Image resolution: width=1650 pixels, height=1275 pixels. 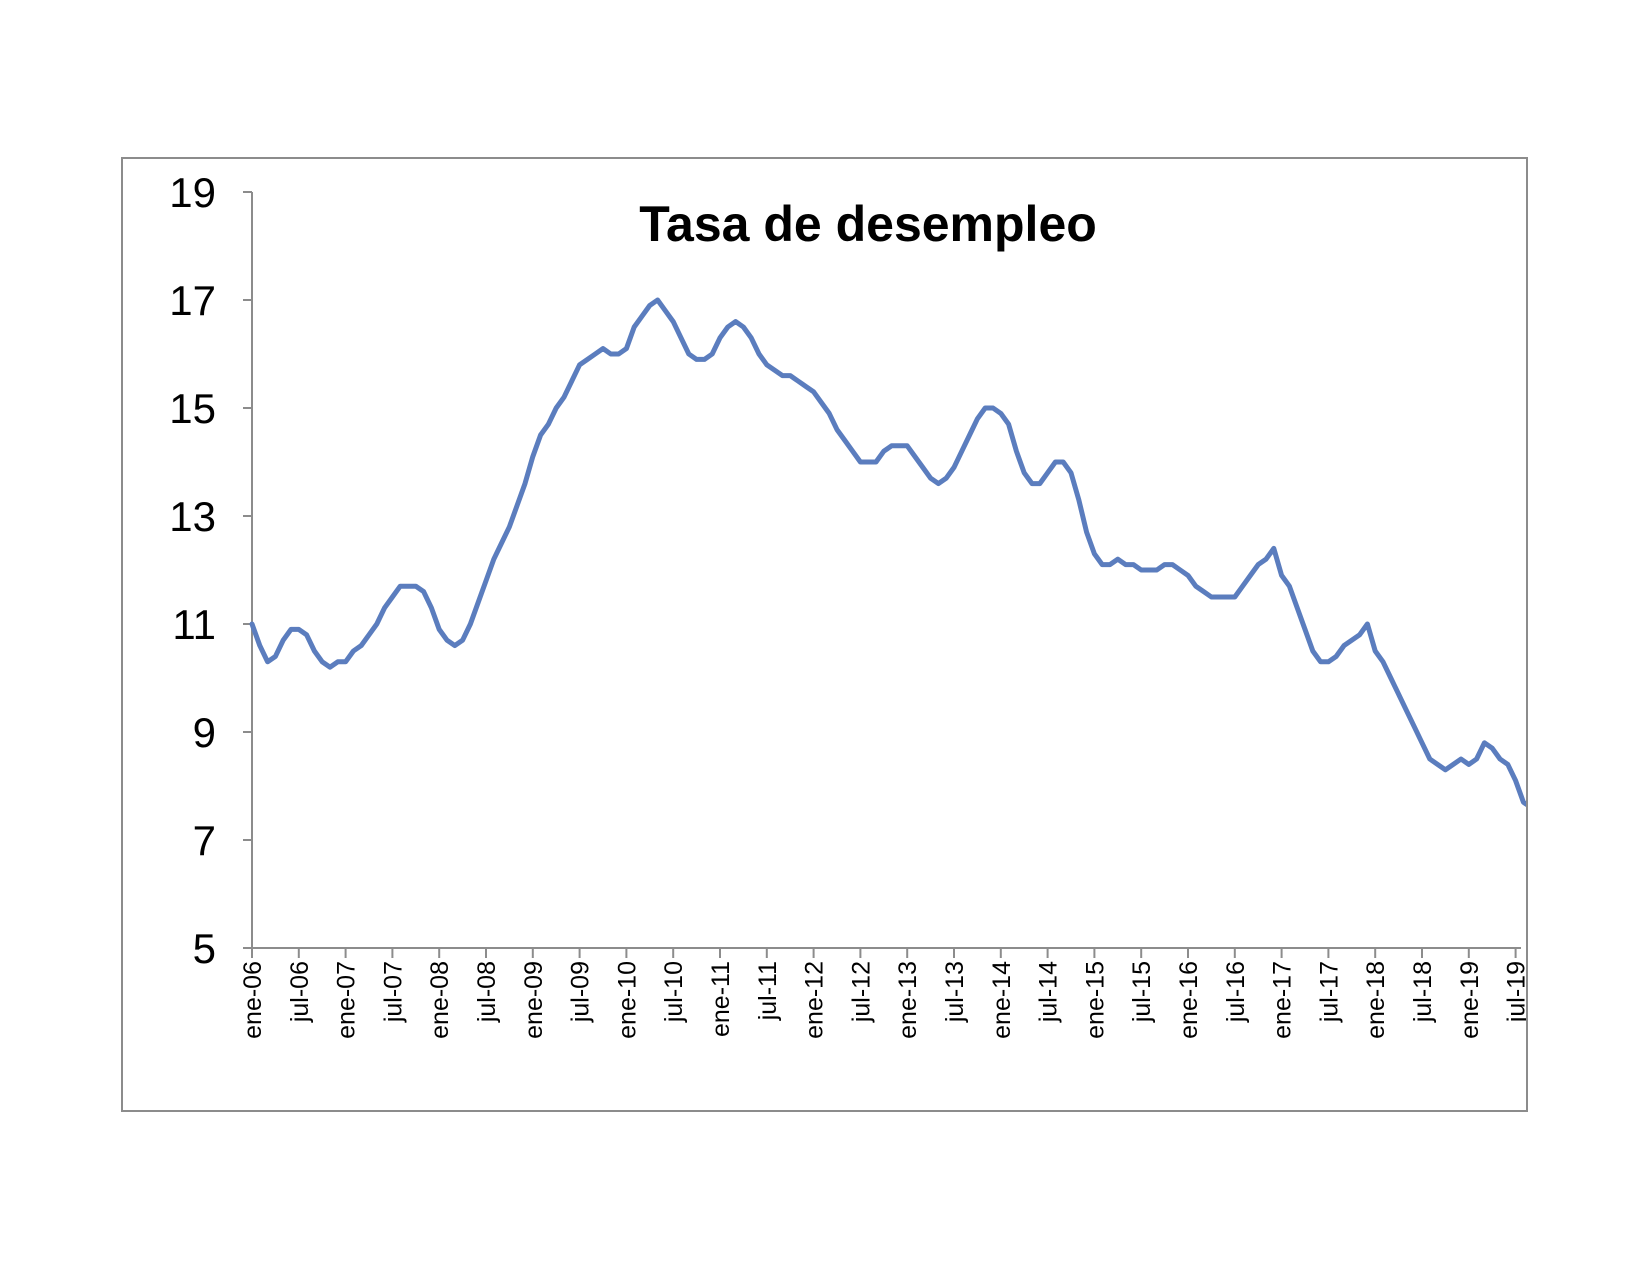 I want to click on x-tick-label: jul-06, so click(x=300, y=992).